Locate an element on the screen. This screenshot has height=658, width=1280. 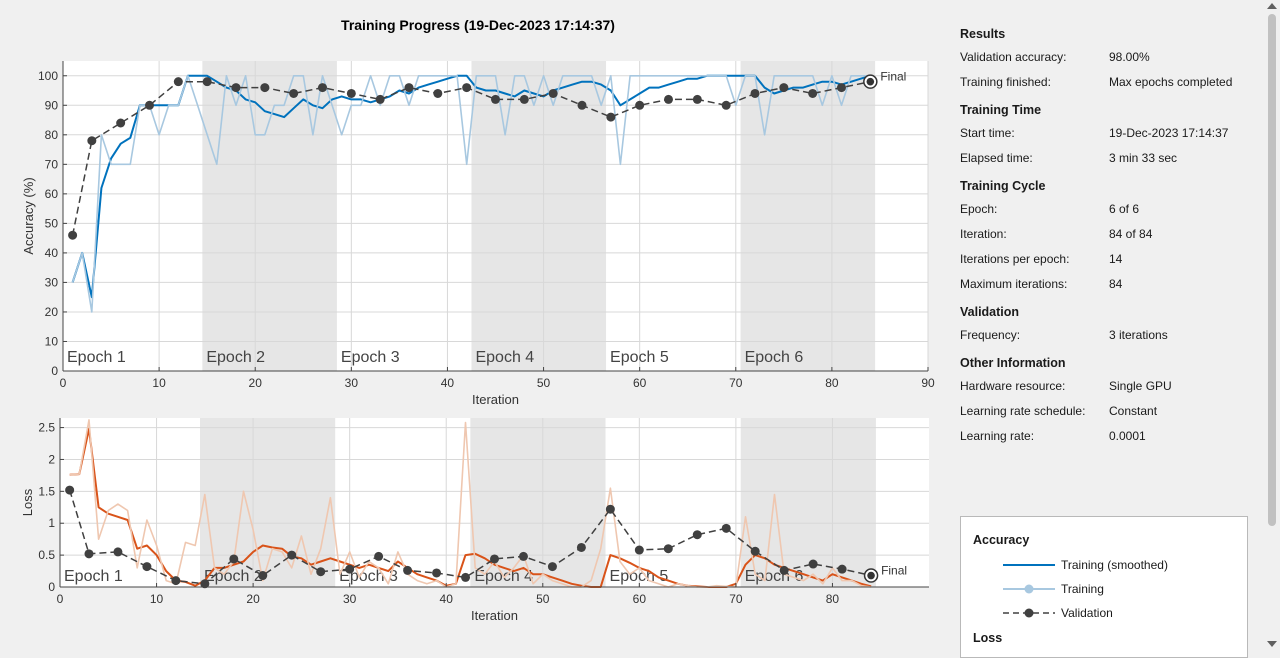
y-tick-label: 1.5 is located at coordinates (46, 491).